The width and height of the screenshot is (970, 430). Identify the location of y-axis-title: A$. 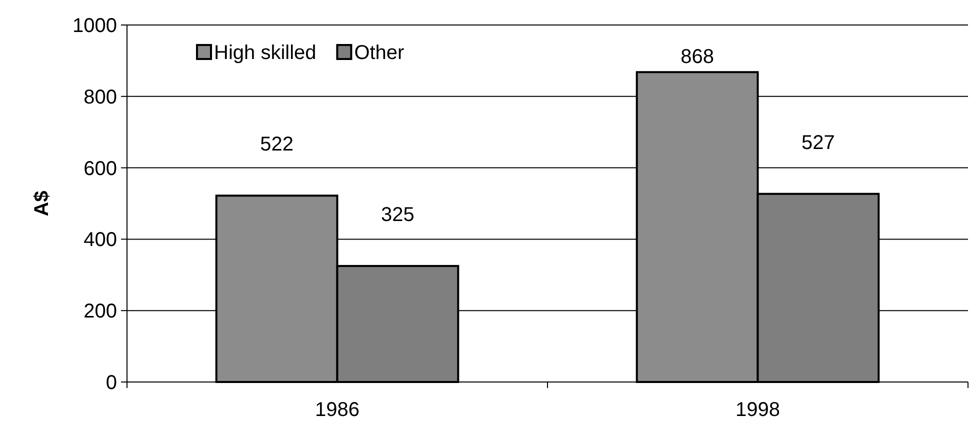
(42, 203).